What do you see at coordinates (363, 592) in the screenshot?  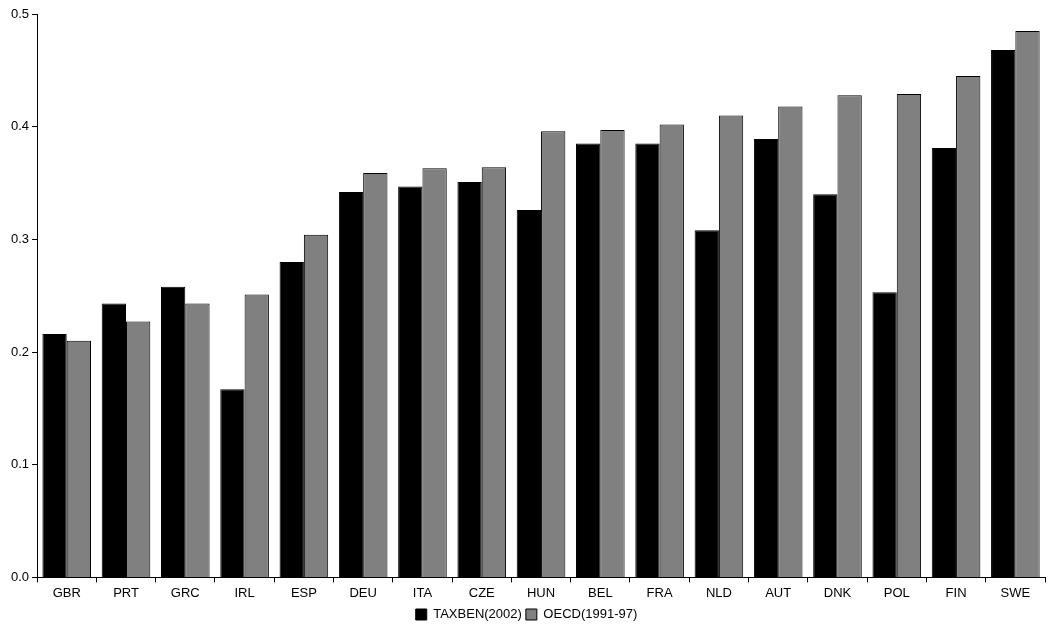 I see `x-tick-label: DEU` at bounding box center [363, 592].